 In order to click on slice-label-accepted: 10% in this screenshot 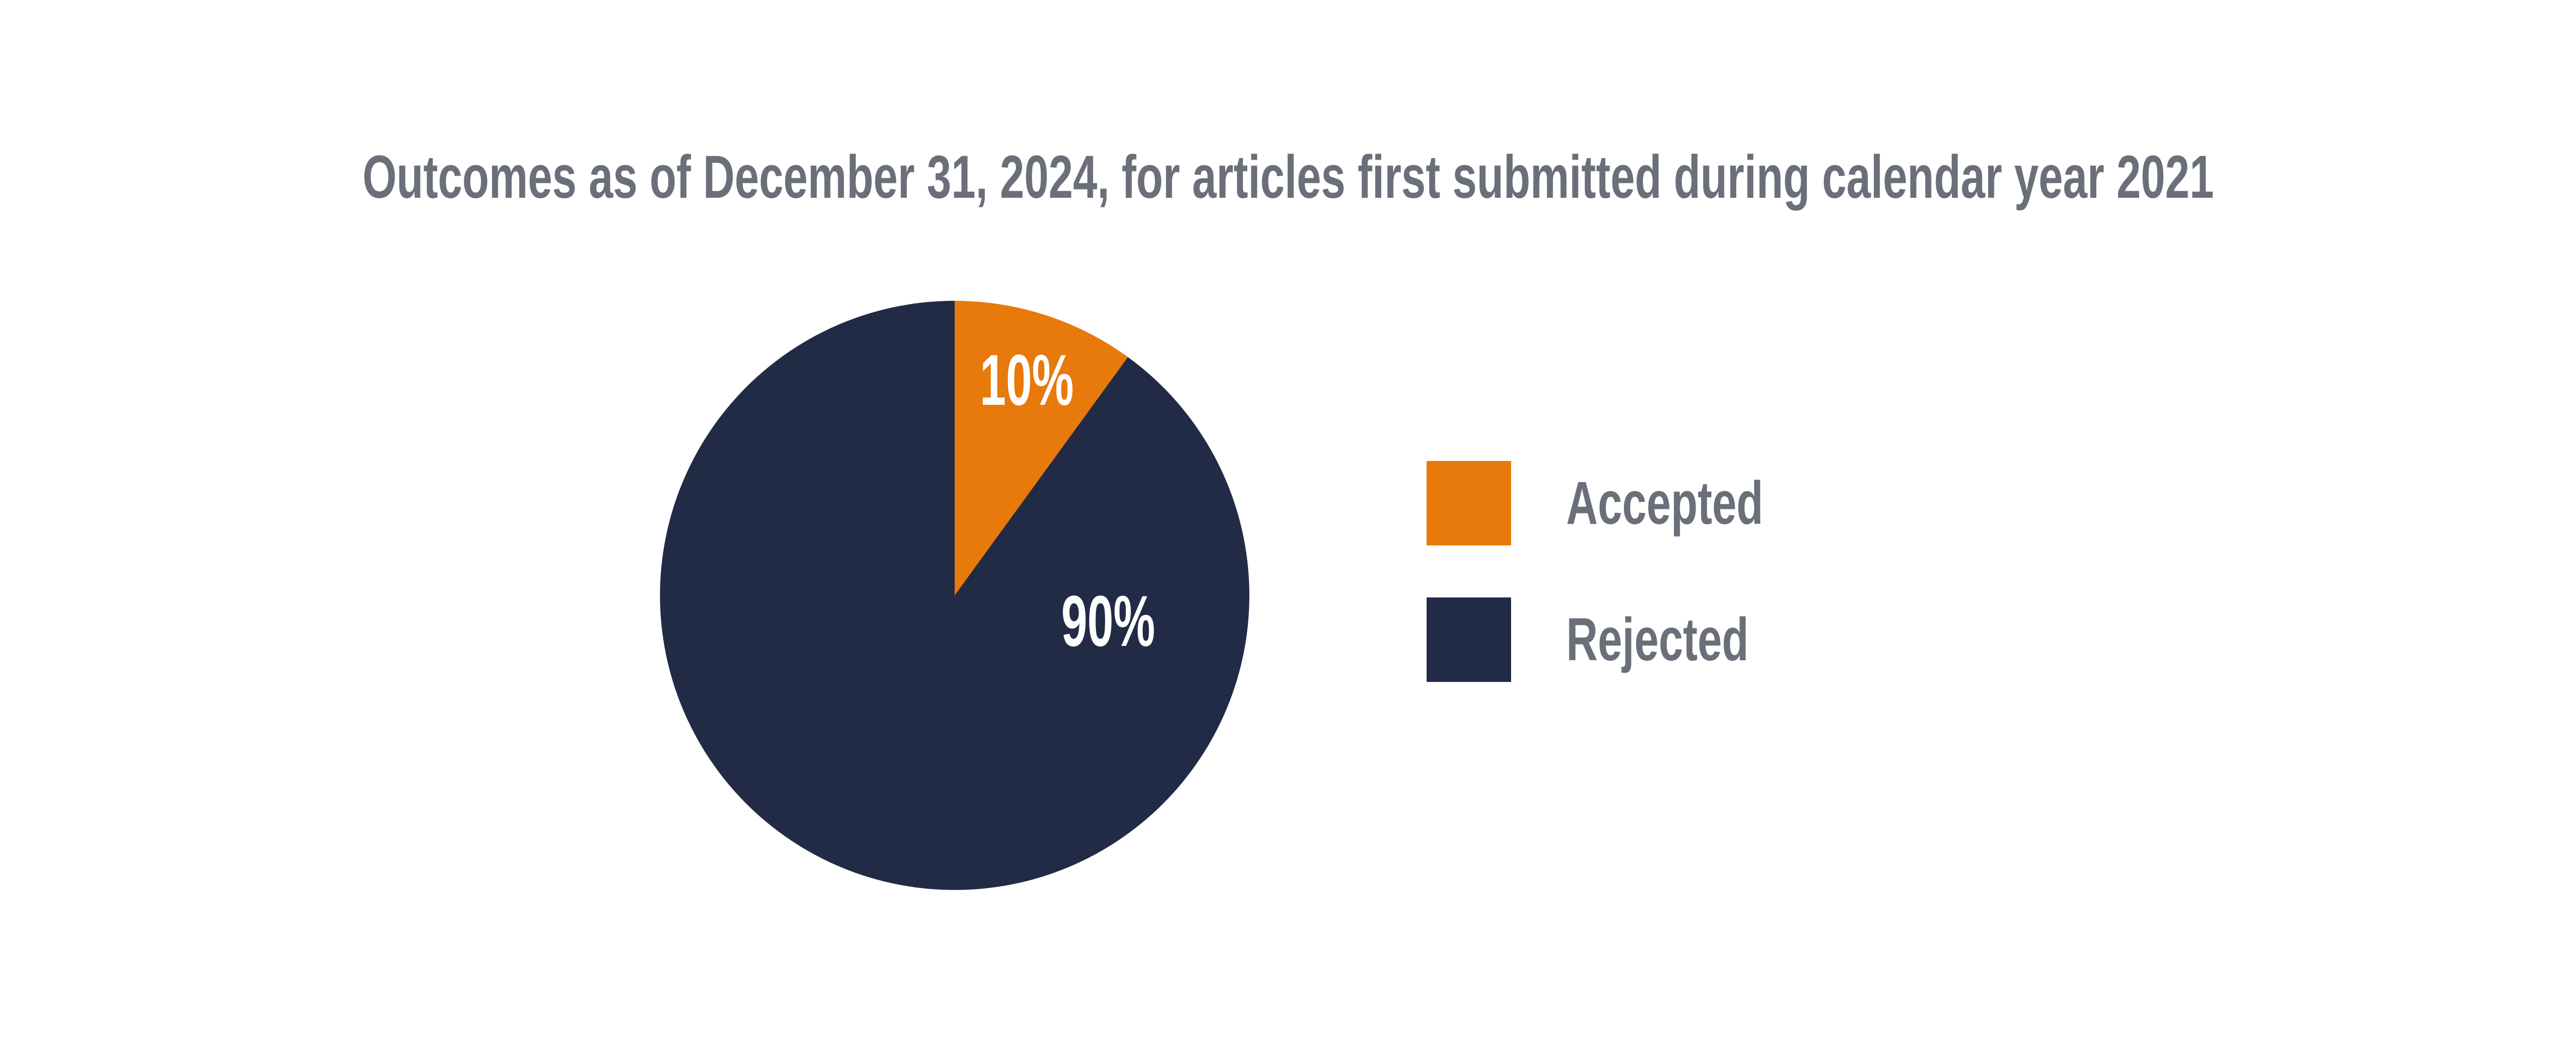, I will do `click(1027, 380)`.